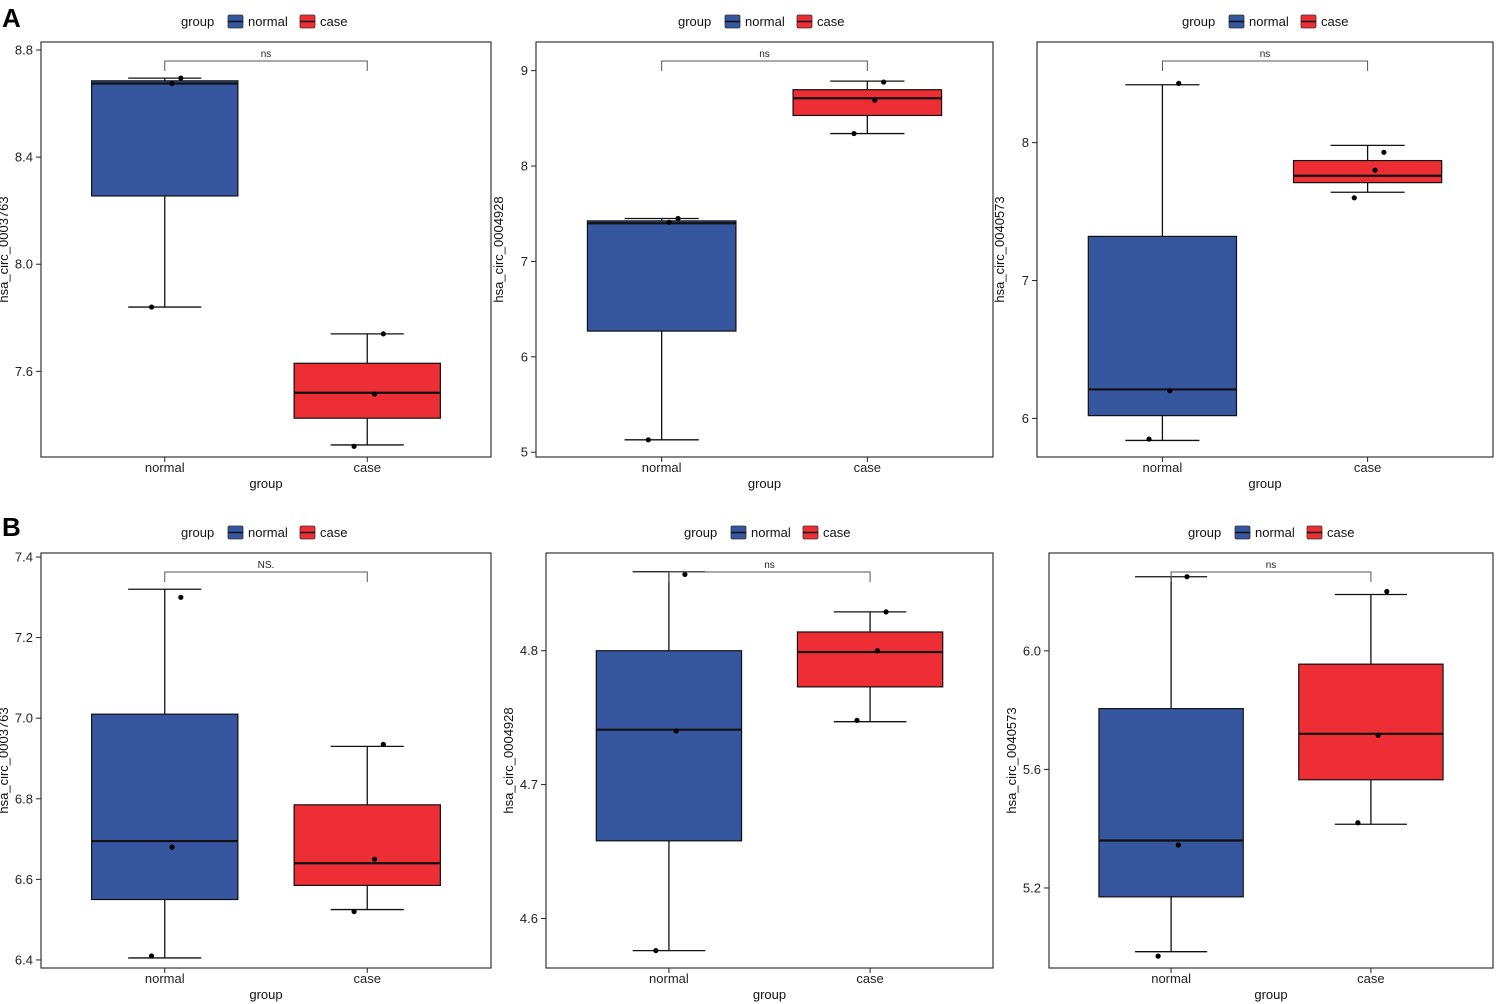  What do you see at coordinates (1032, 769) in the screenshot?
I see `y-tick-label: 5.6` at bounding box center [1032, 769].